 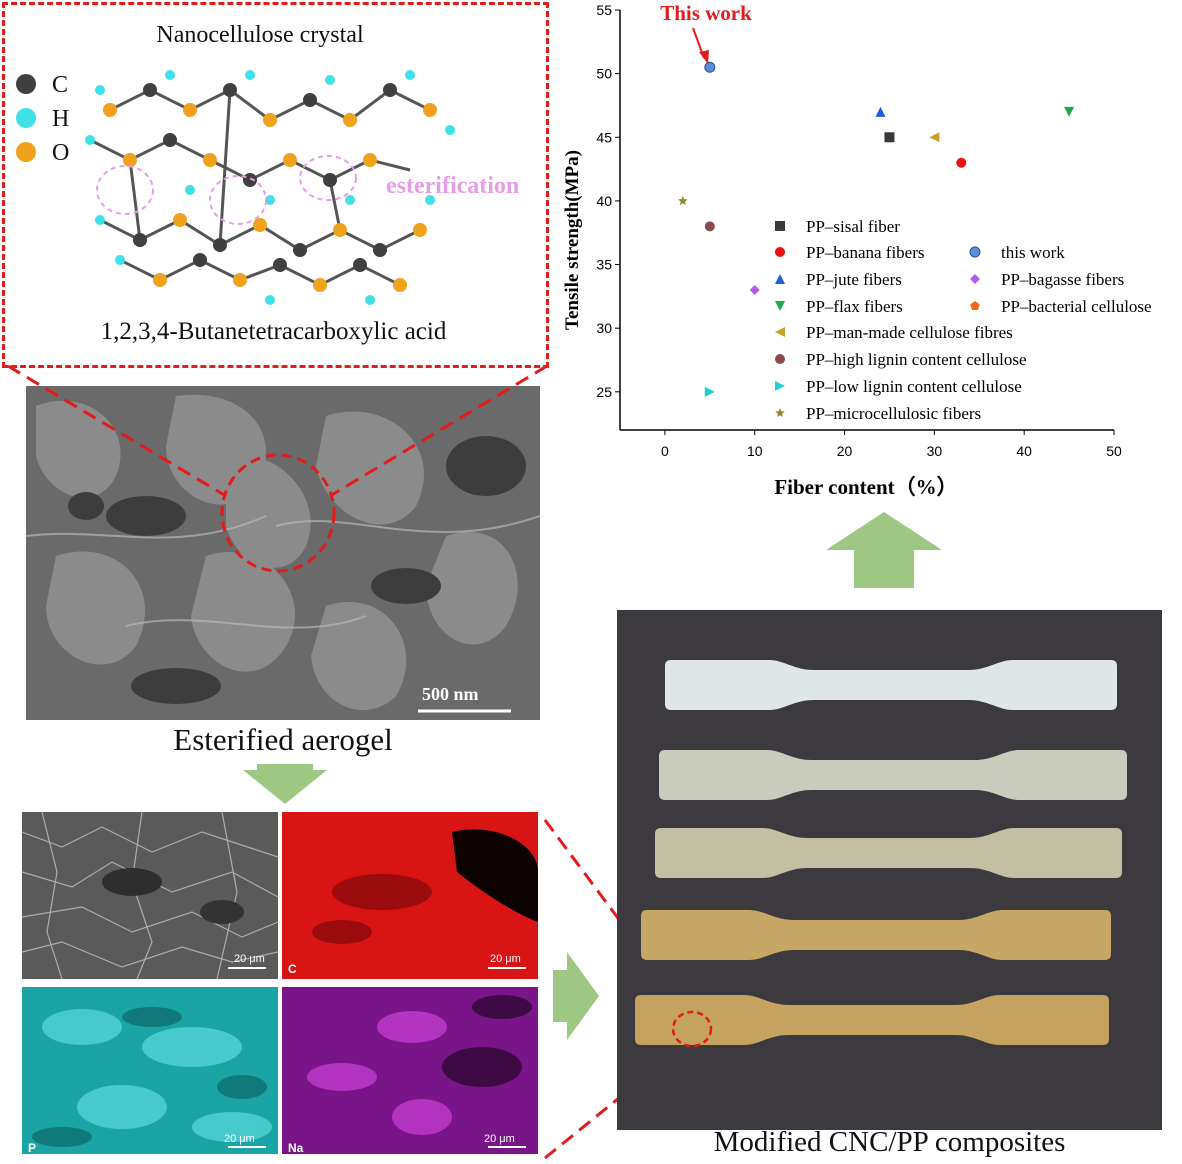 What do you see at coordinates (292, 969) in the screenshot?
I see `eds-c-label: C` at bounding box center [292, 969].